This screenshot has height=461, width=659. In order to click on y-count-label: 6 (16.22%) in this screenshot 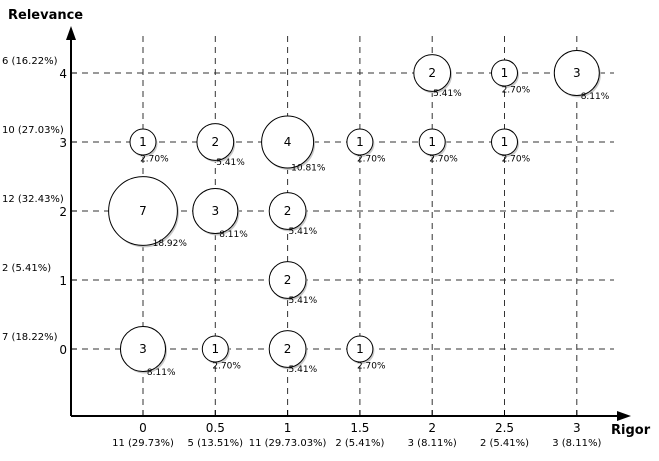, I will do `click(30, 61)`.